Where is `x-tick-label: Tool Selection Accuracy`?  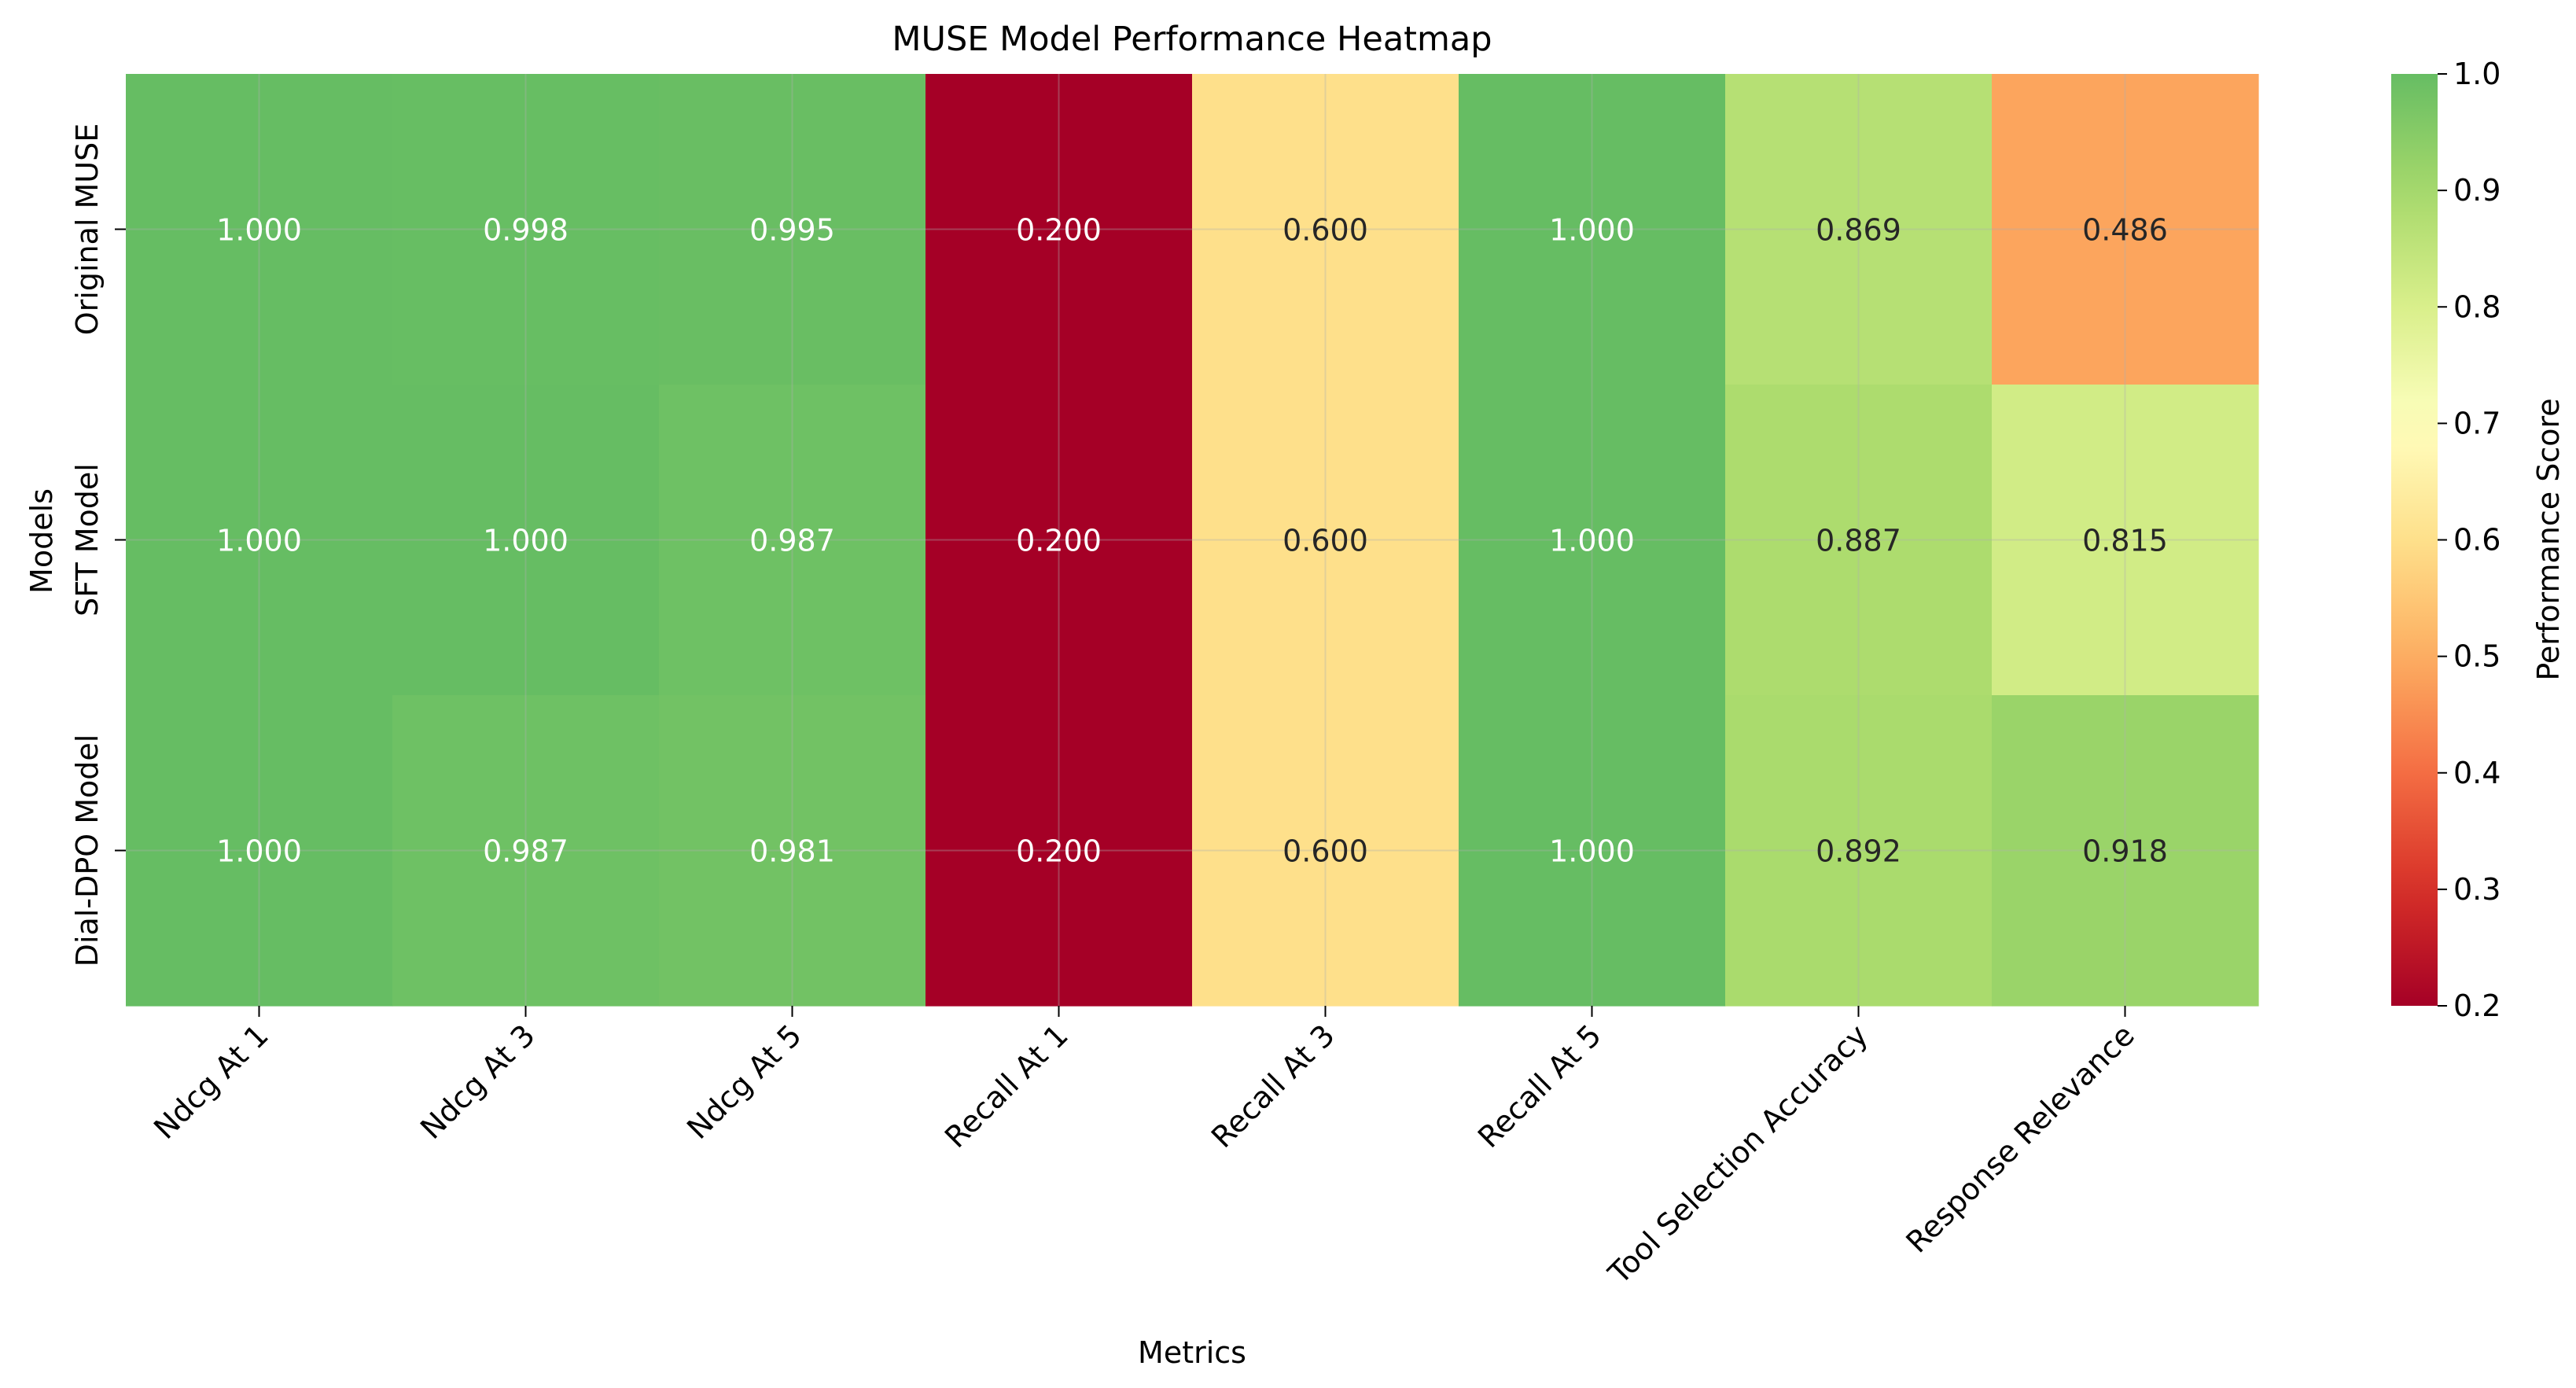 x-tick-label: Tool Selection Accuracy is located at coordinates (1738, 1154).